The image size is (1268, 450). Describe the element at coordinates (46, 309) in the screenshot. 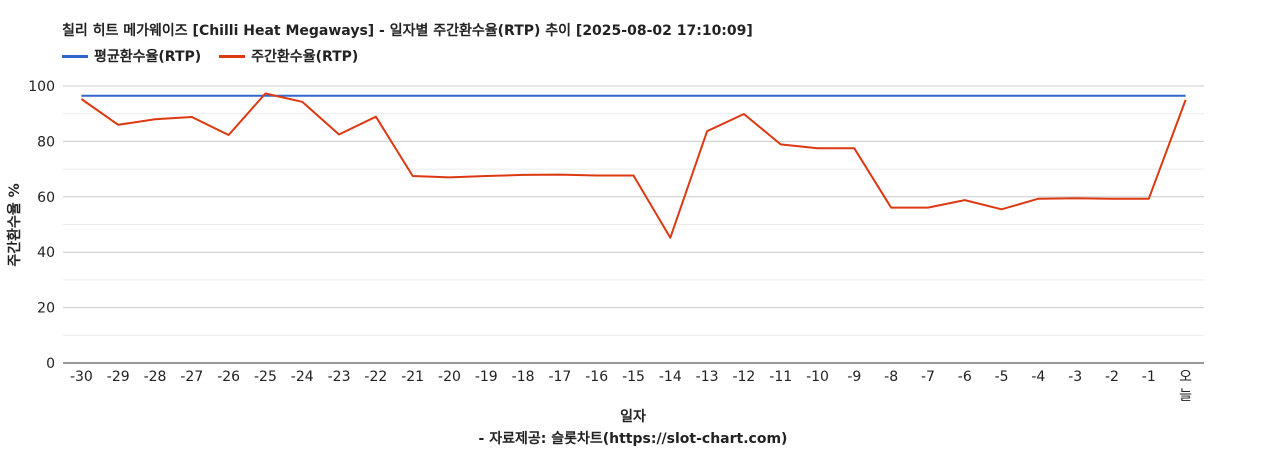

I see `y-tick-label: 20` at that location.